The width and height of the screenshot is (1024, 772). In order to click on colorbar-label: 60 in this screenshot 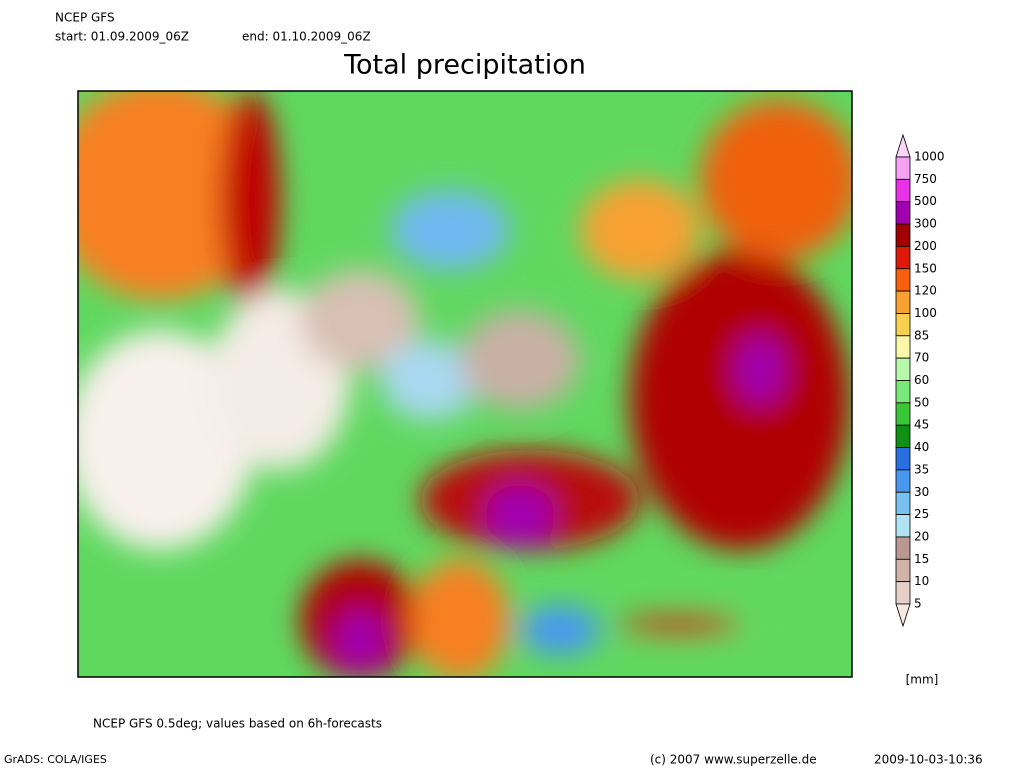, I will do `click(921, 380)`.